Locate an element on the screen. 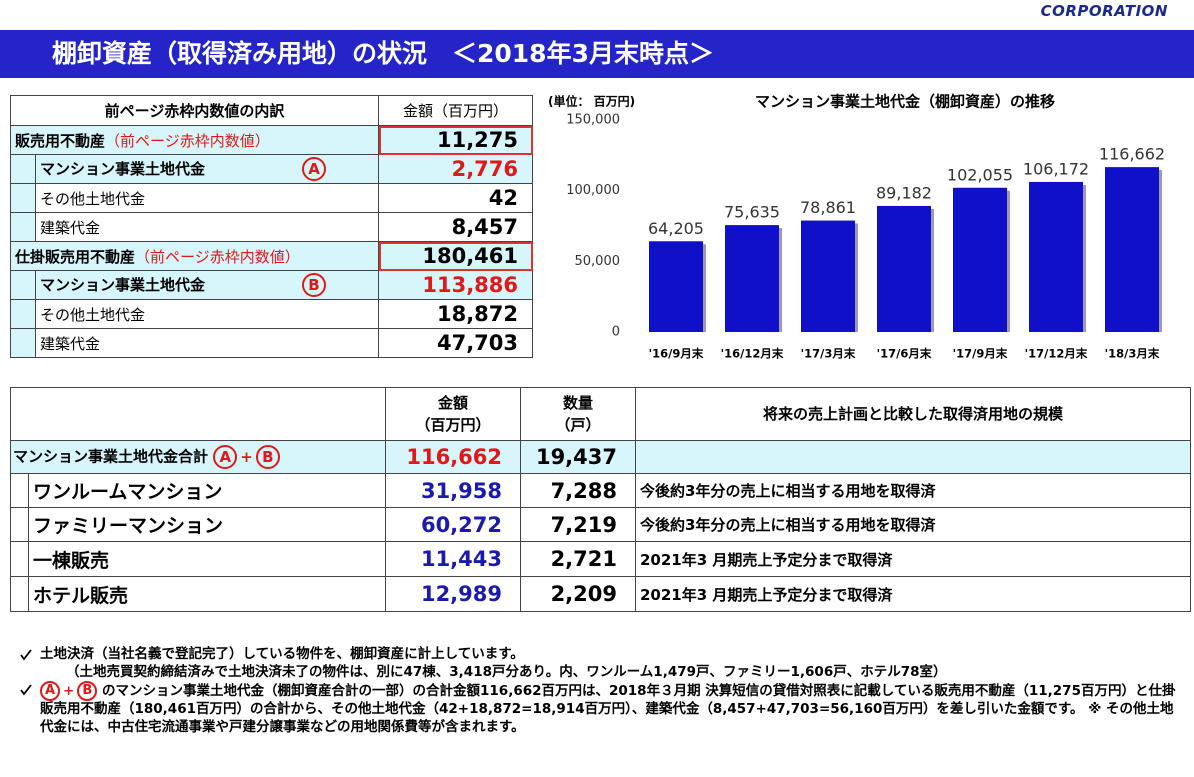  value-label: 78,861 is located at coordinates (828, 207).